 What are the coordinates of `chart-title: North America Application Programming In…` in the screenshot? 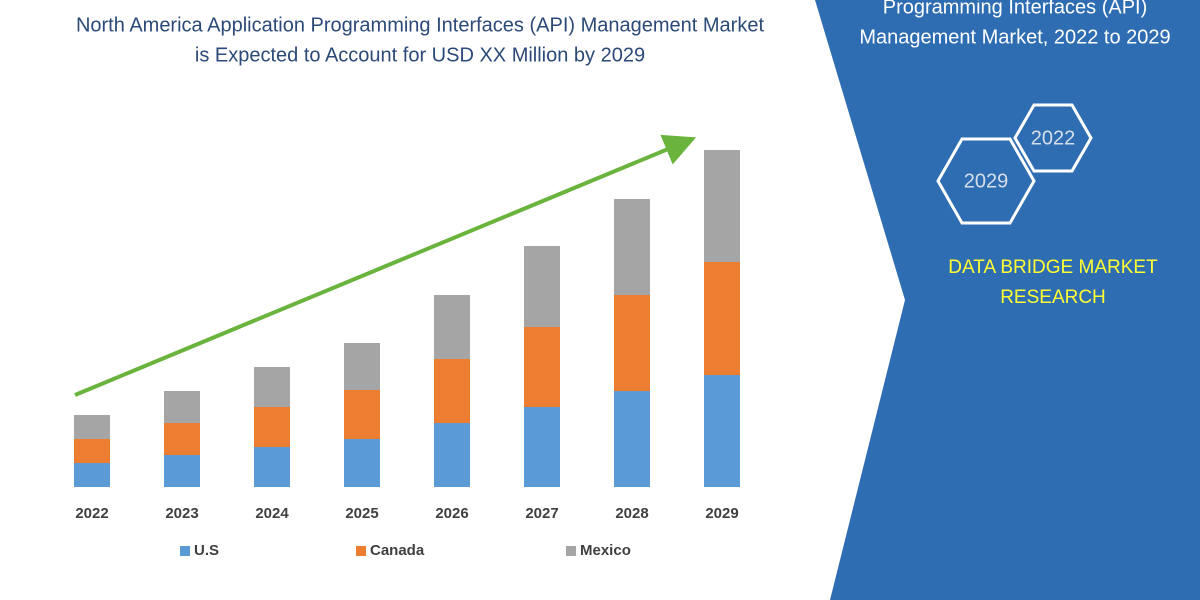 It's located at (420, 25).